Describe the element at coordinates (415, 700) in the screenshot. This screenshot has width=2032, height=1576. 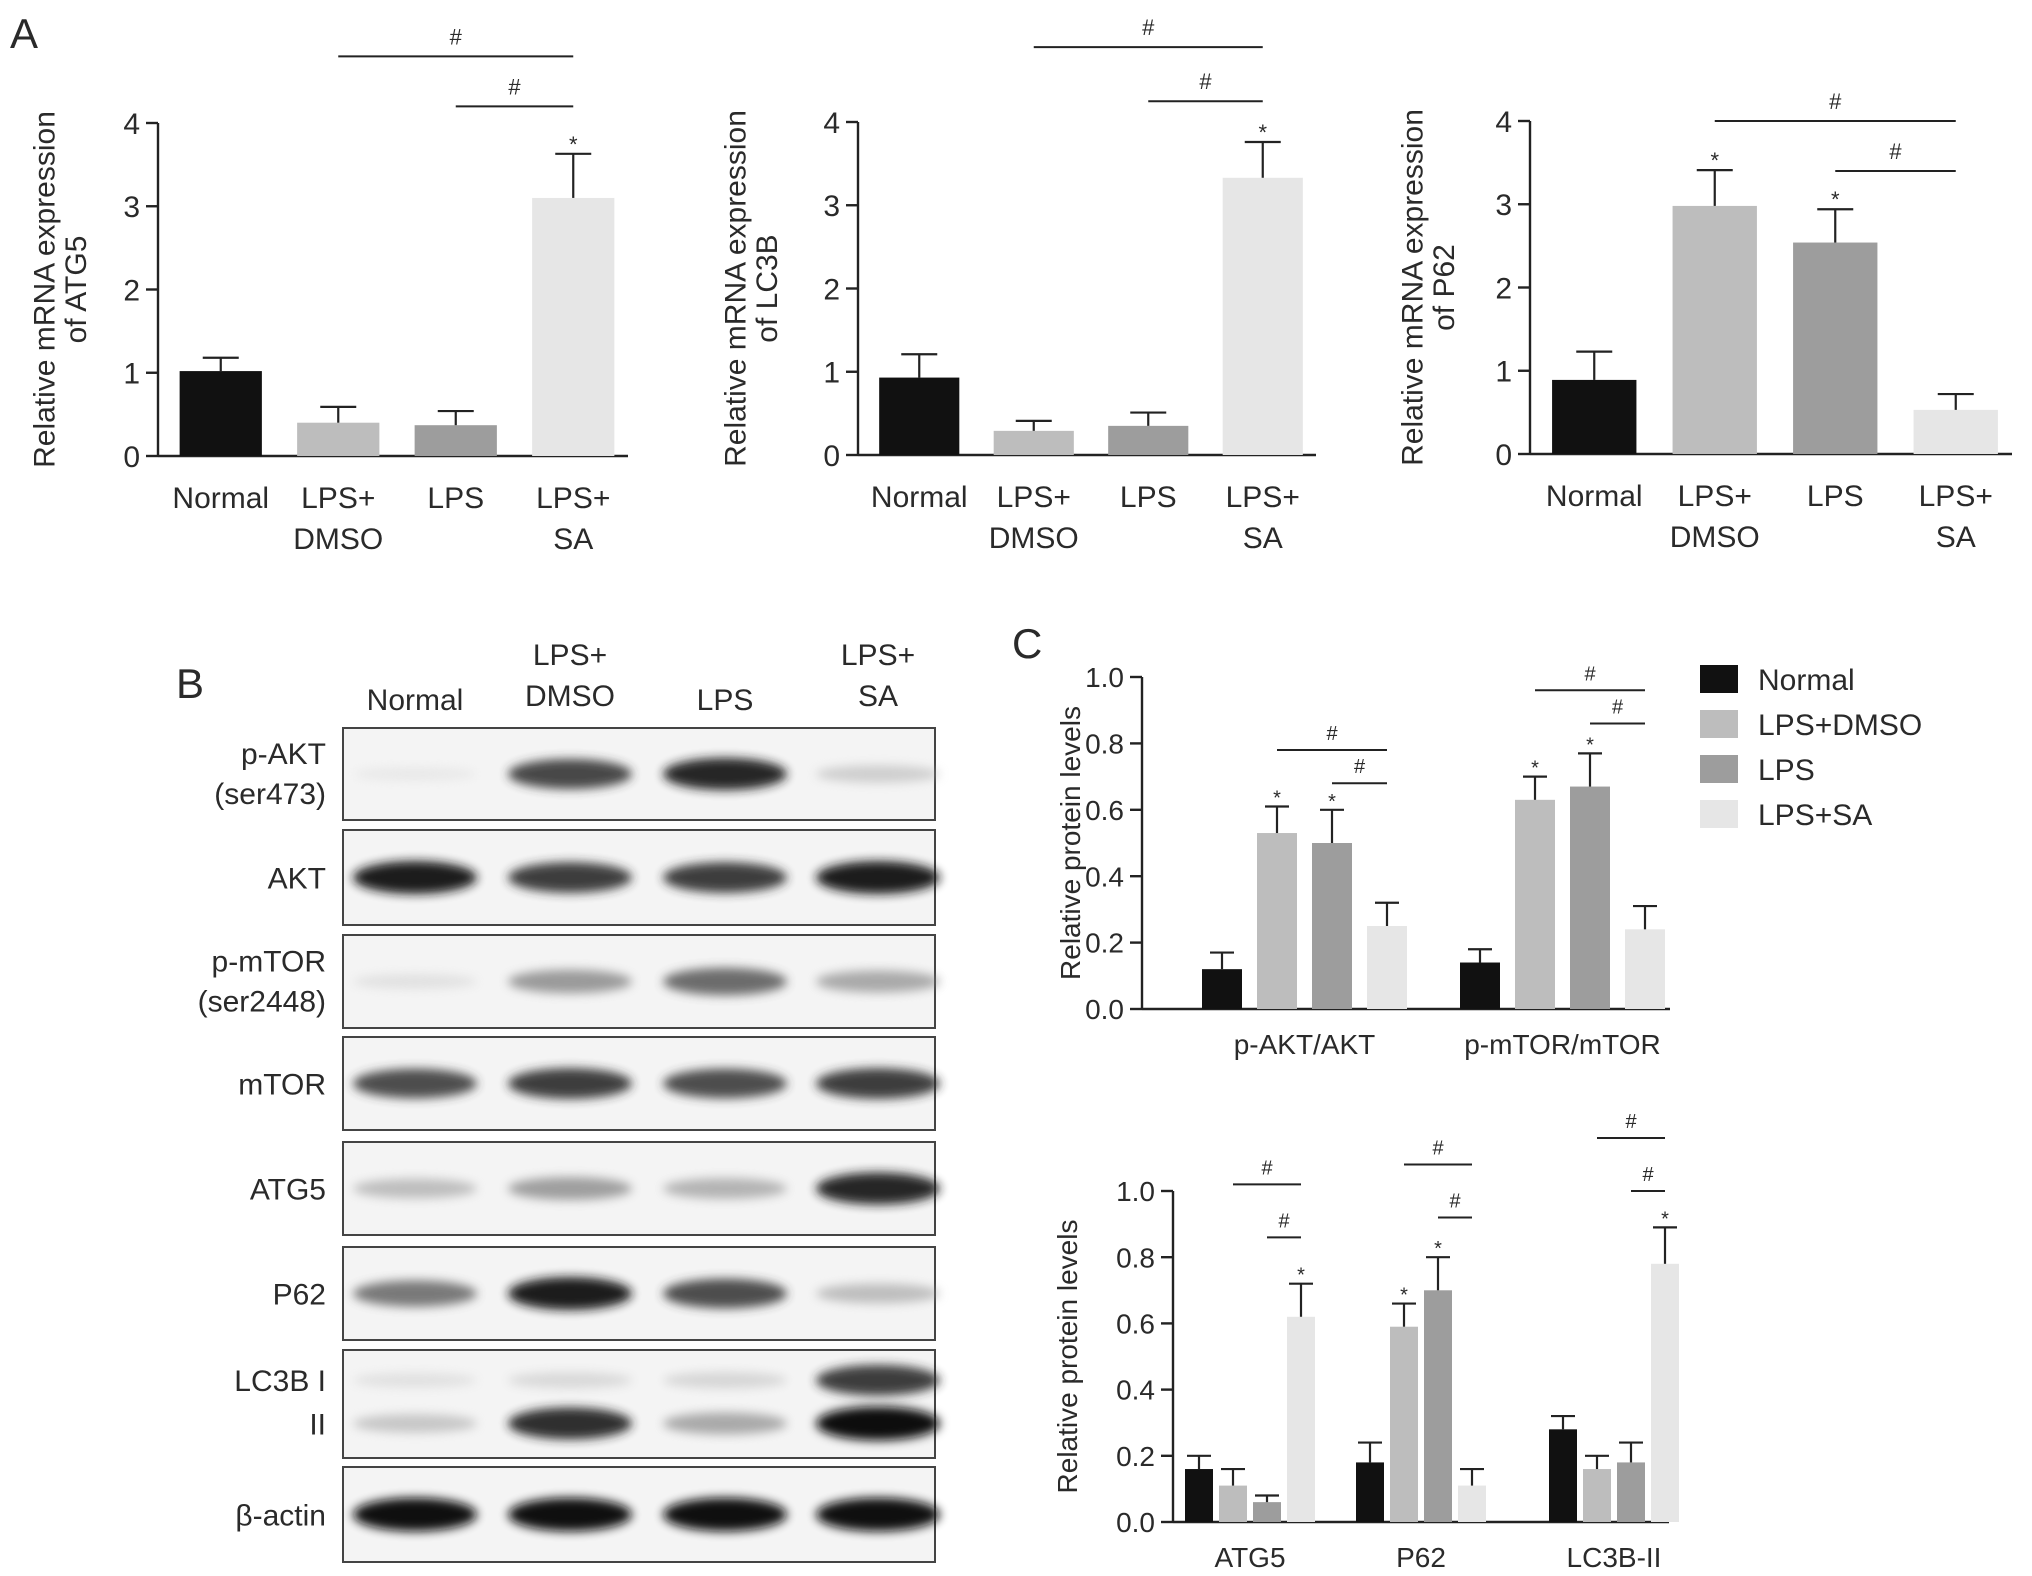
I see `blot-column-label: Normal` at that location.